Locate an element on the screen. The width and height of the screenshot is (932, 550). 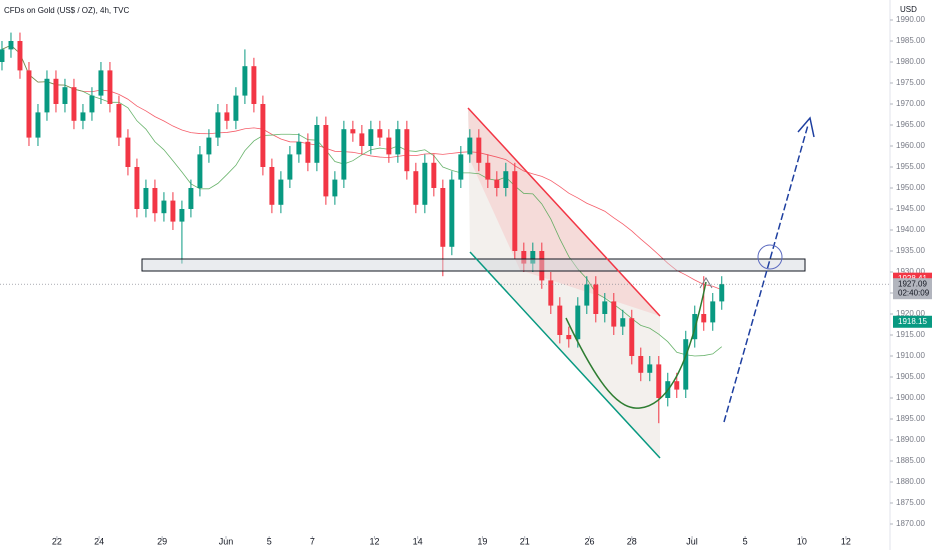
x-tick-label: 12 is located at coordinates (374, 541).